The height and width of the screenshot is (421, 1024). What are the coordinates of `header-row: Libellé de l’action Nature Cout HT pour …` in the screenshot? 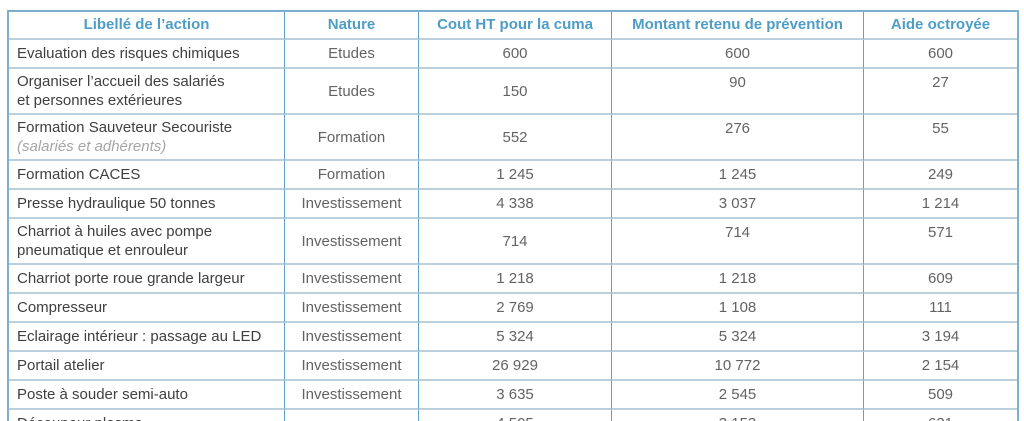 It's located at (513, 26).